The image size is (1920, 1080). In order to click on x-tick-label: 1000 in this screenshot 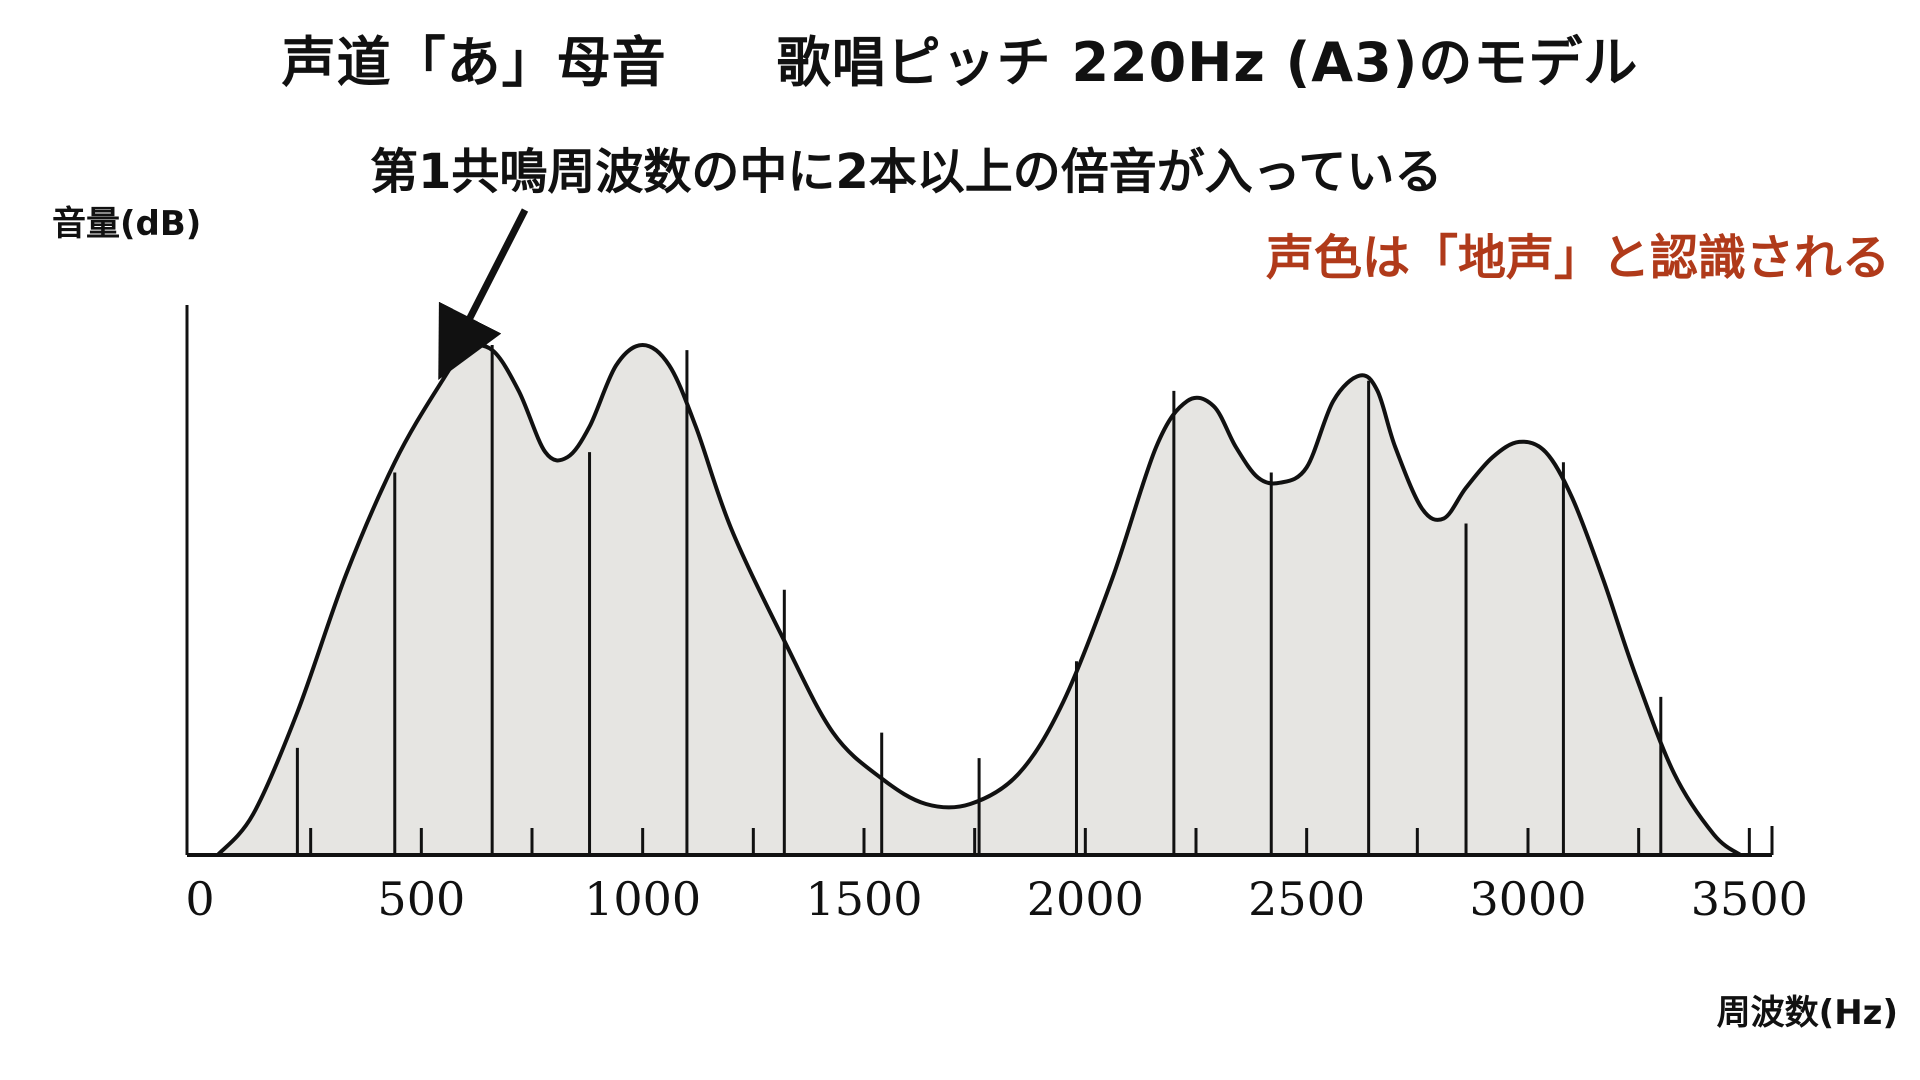, I will do `click(642, 899)`.